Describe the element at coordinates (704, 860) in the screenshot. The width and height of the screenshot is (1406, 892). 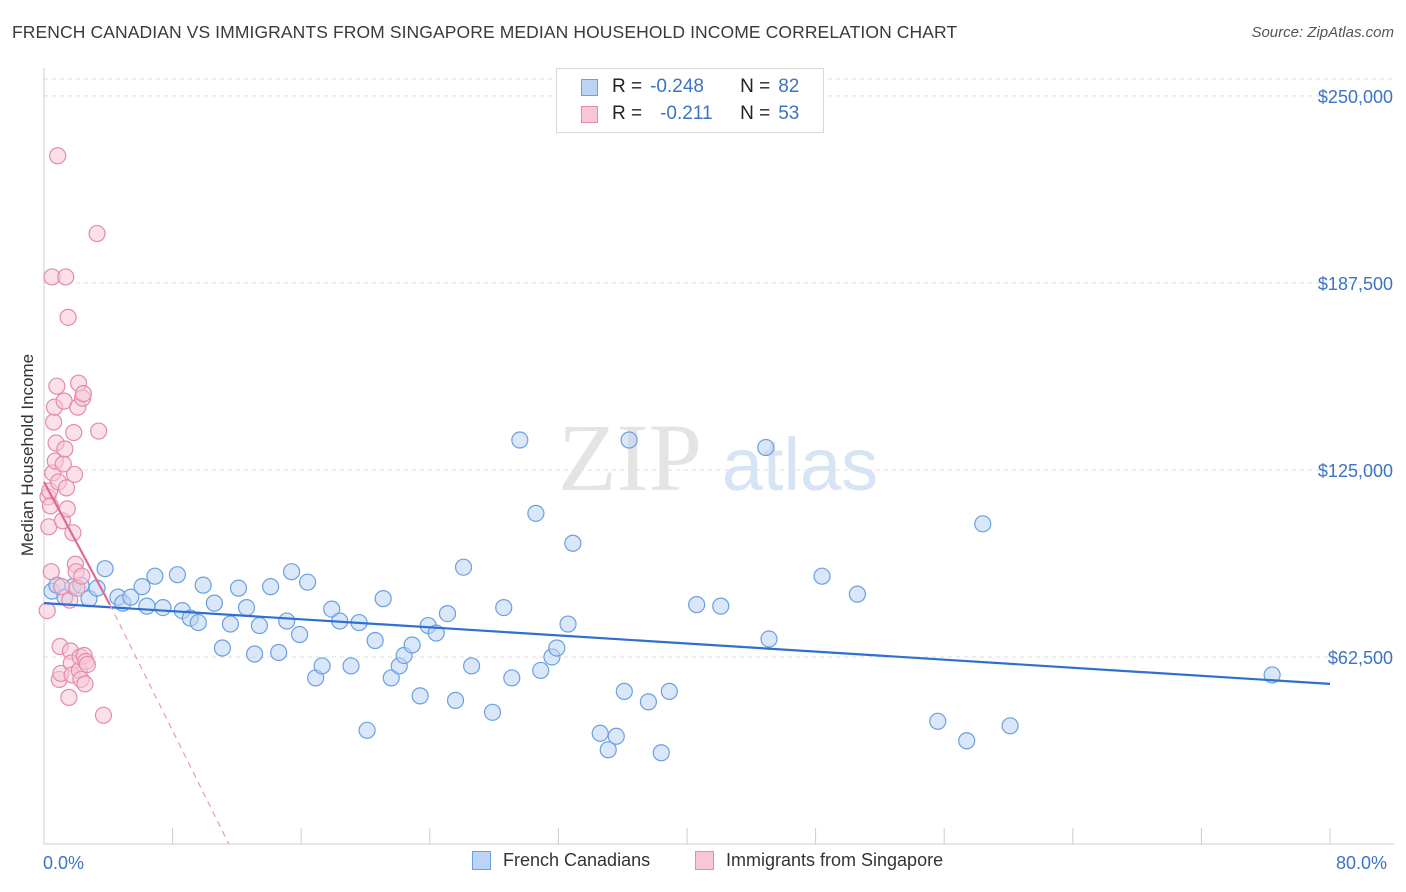
I see `bottom-swatch-pink` at that location.